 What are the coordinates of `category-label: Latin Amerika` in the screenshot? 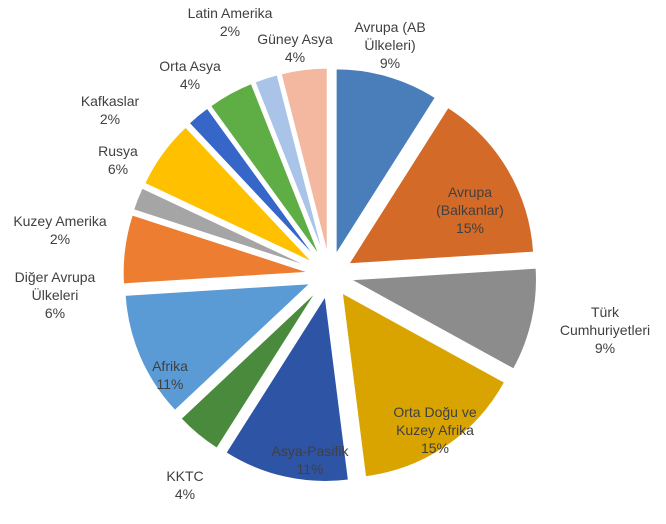 It's located at (230, 13).